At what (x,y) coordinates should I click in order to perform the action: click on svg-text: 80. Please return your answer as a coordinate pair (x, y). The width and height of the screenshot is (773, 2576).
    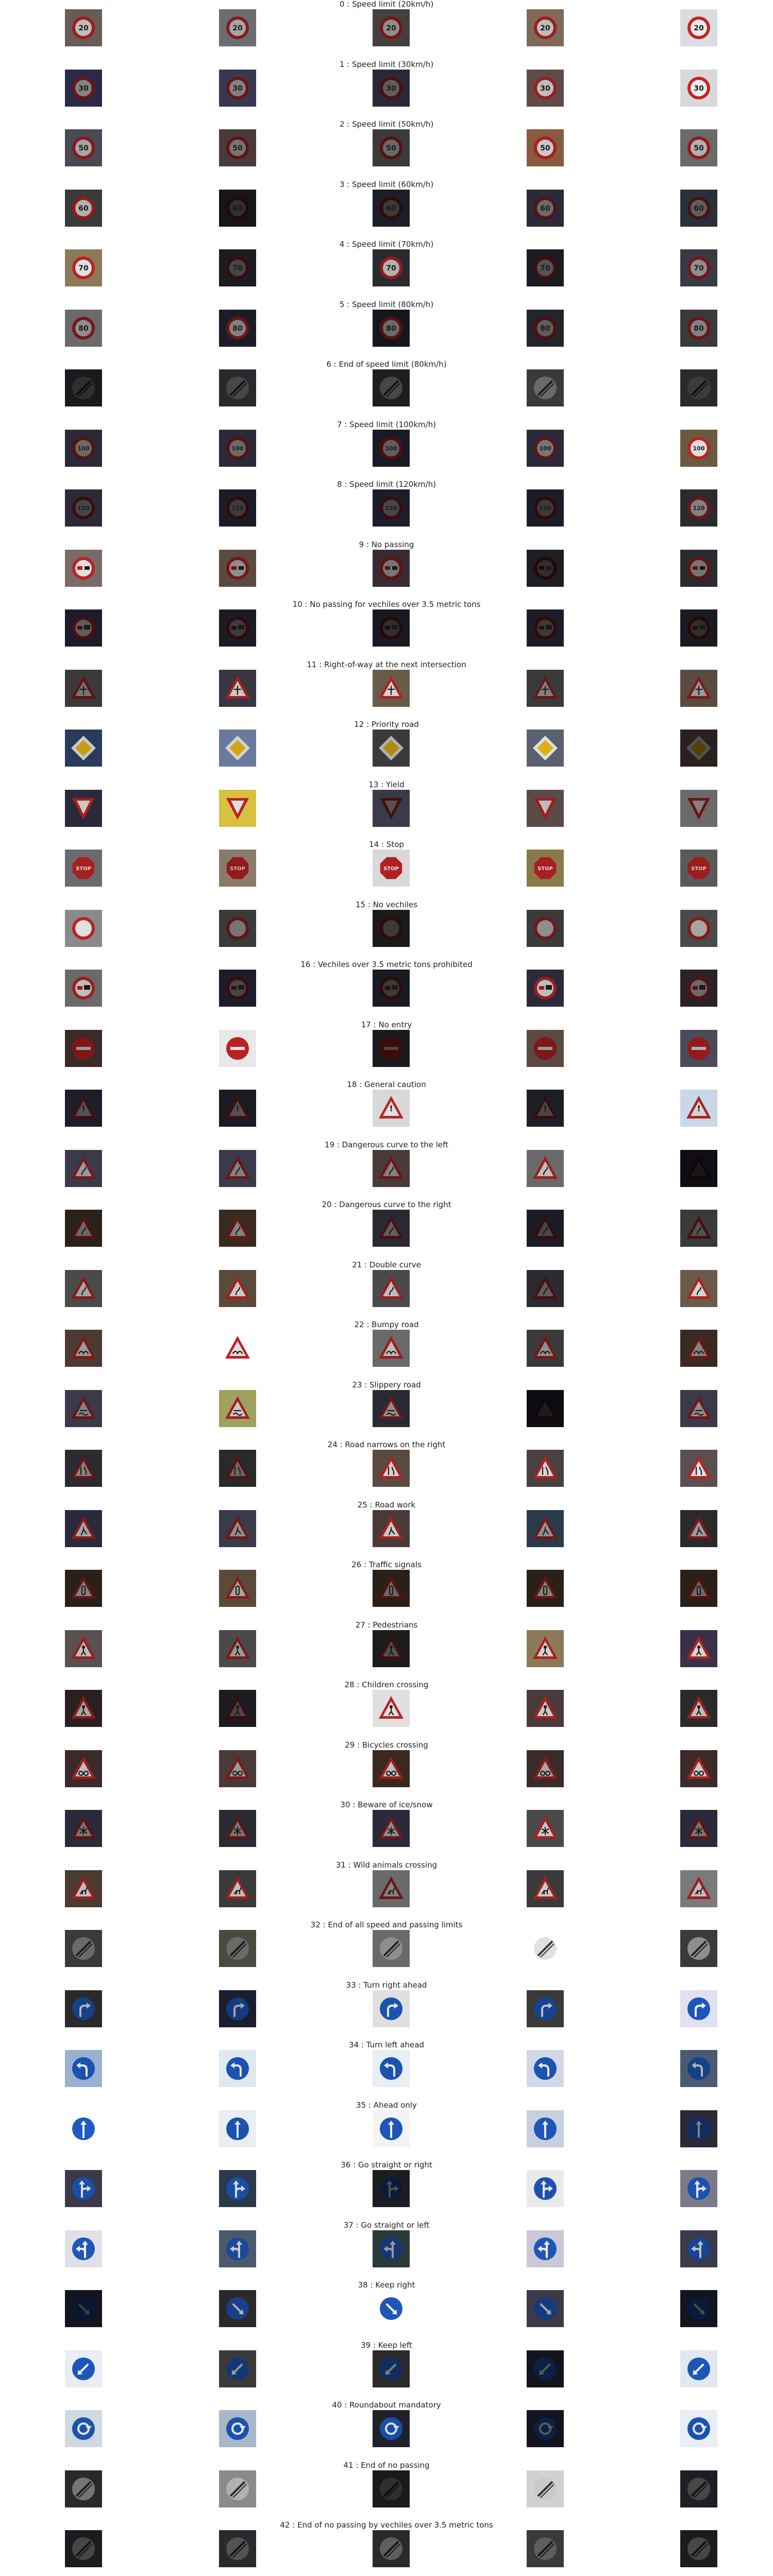
    Looking at the image, I should click on (84, 329).